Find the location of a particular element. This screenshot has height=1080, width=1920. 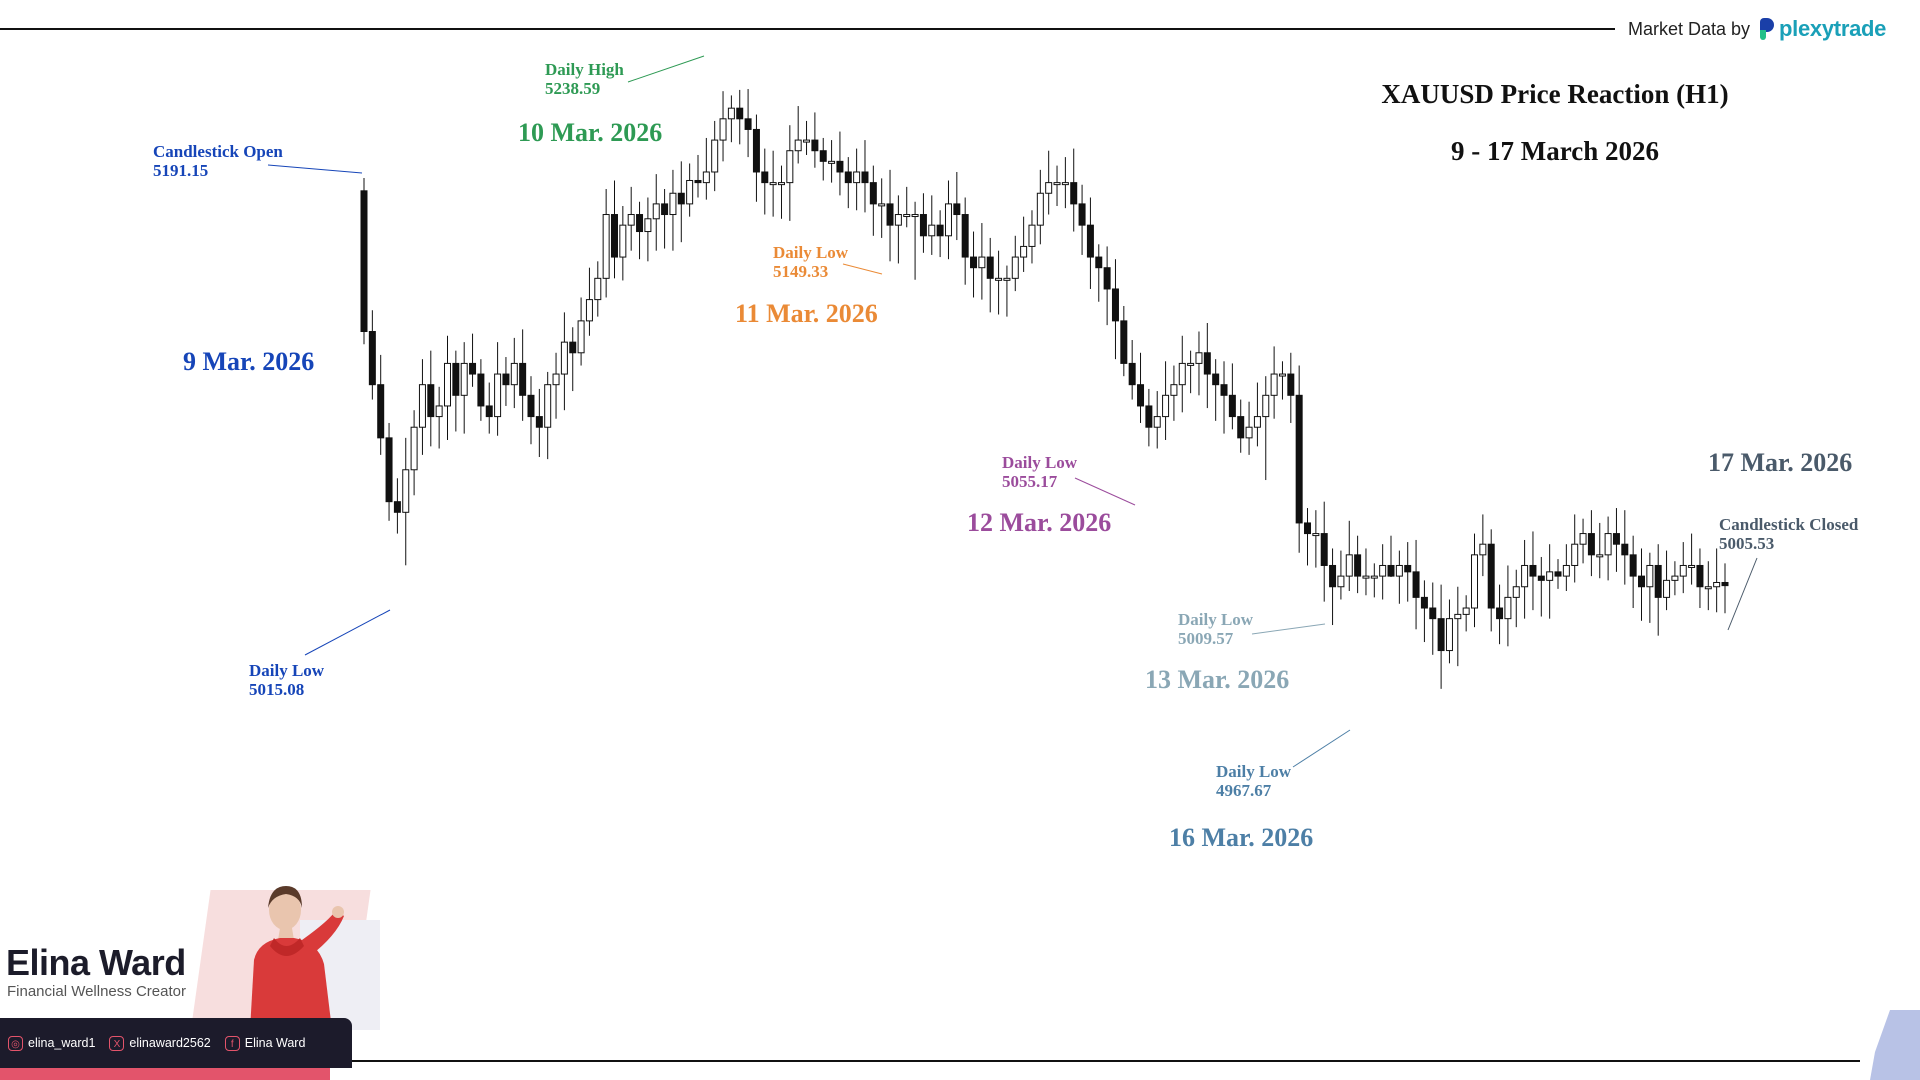

social-x: X elinaward2562 is located at coordinates (160, 1043).